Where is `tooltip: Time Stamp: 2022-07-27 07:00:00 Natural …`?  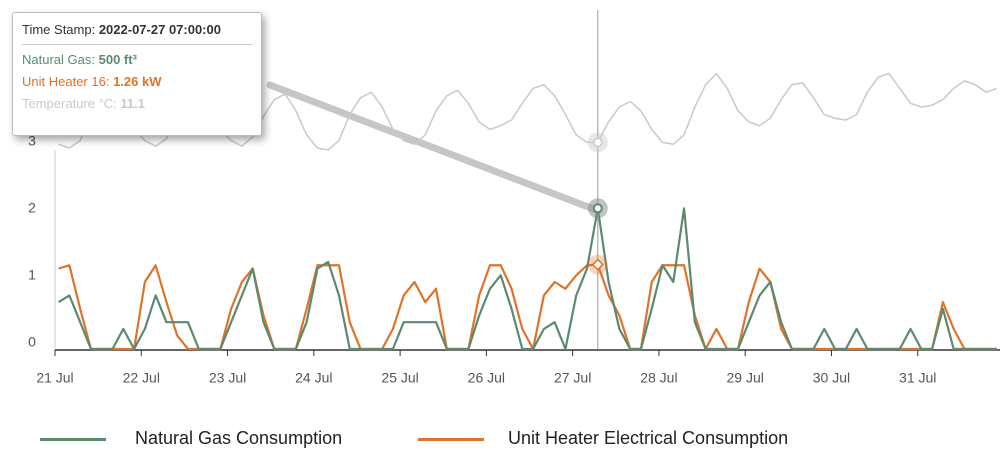
tooltip: Time Stamp: 2022-07-27 07:00:00 Natural … is located at coordinates (137, 74).